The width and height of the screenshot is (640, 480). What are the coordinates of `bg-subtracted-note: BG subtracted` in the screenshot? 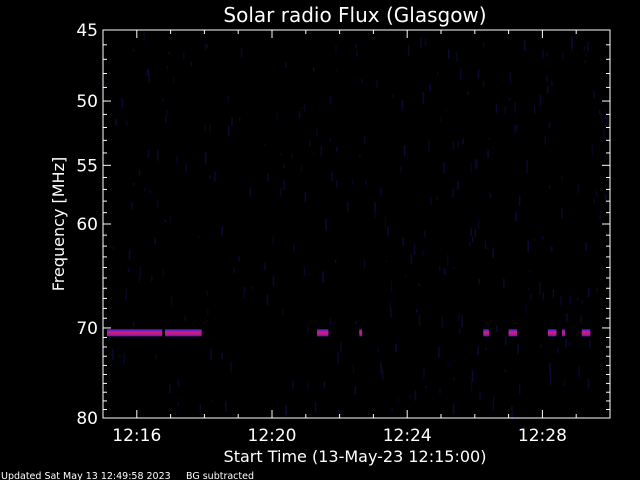 It's located at (220, 475).